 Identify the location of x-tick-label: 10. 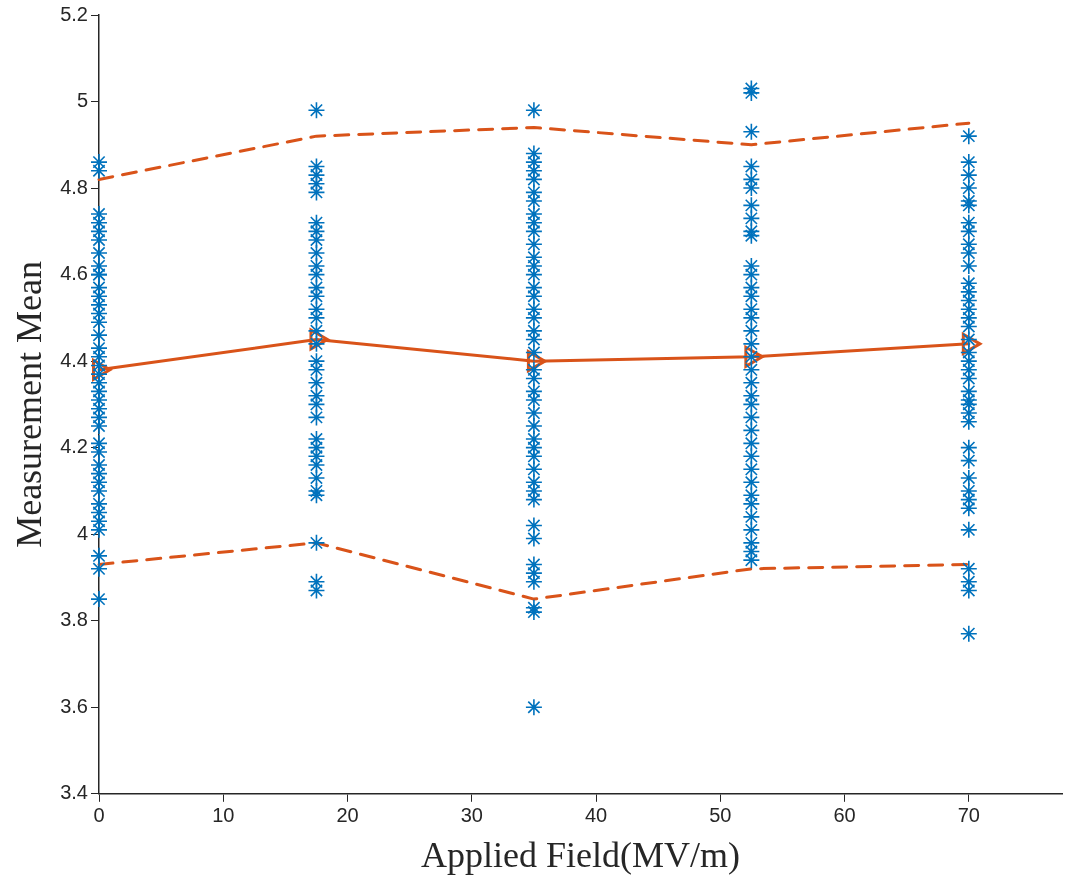
(223, 815).